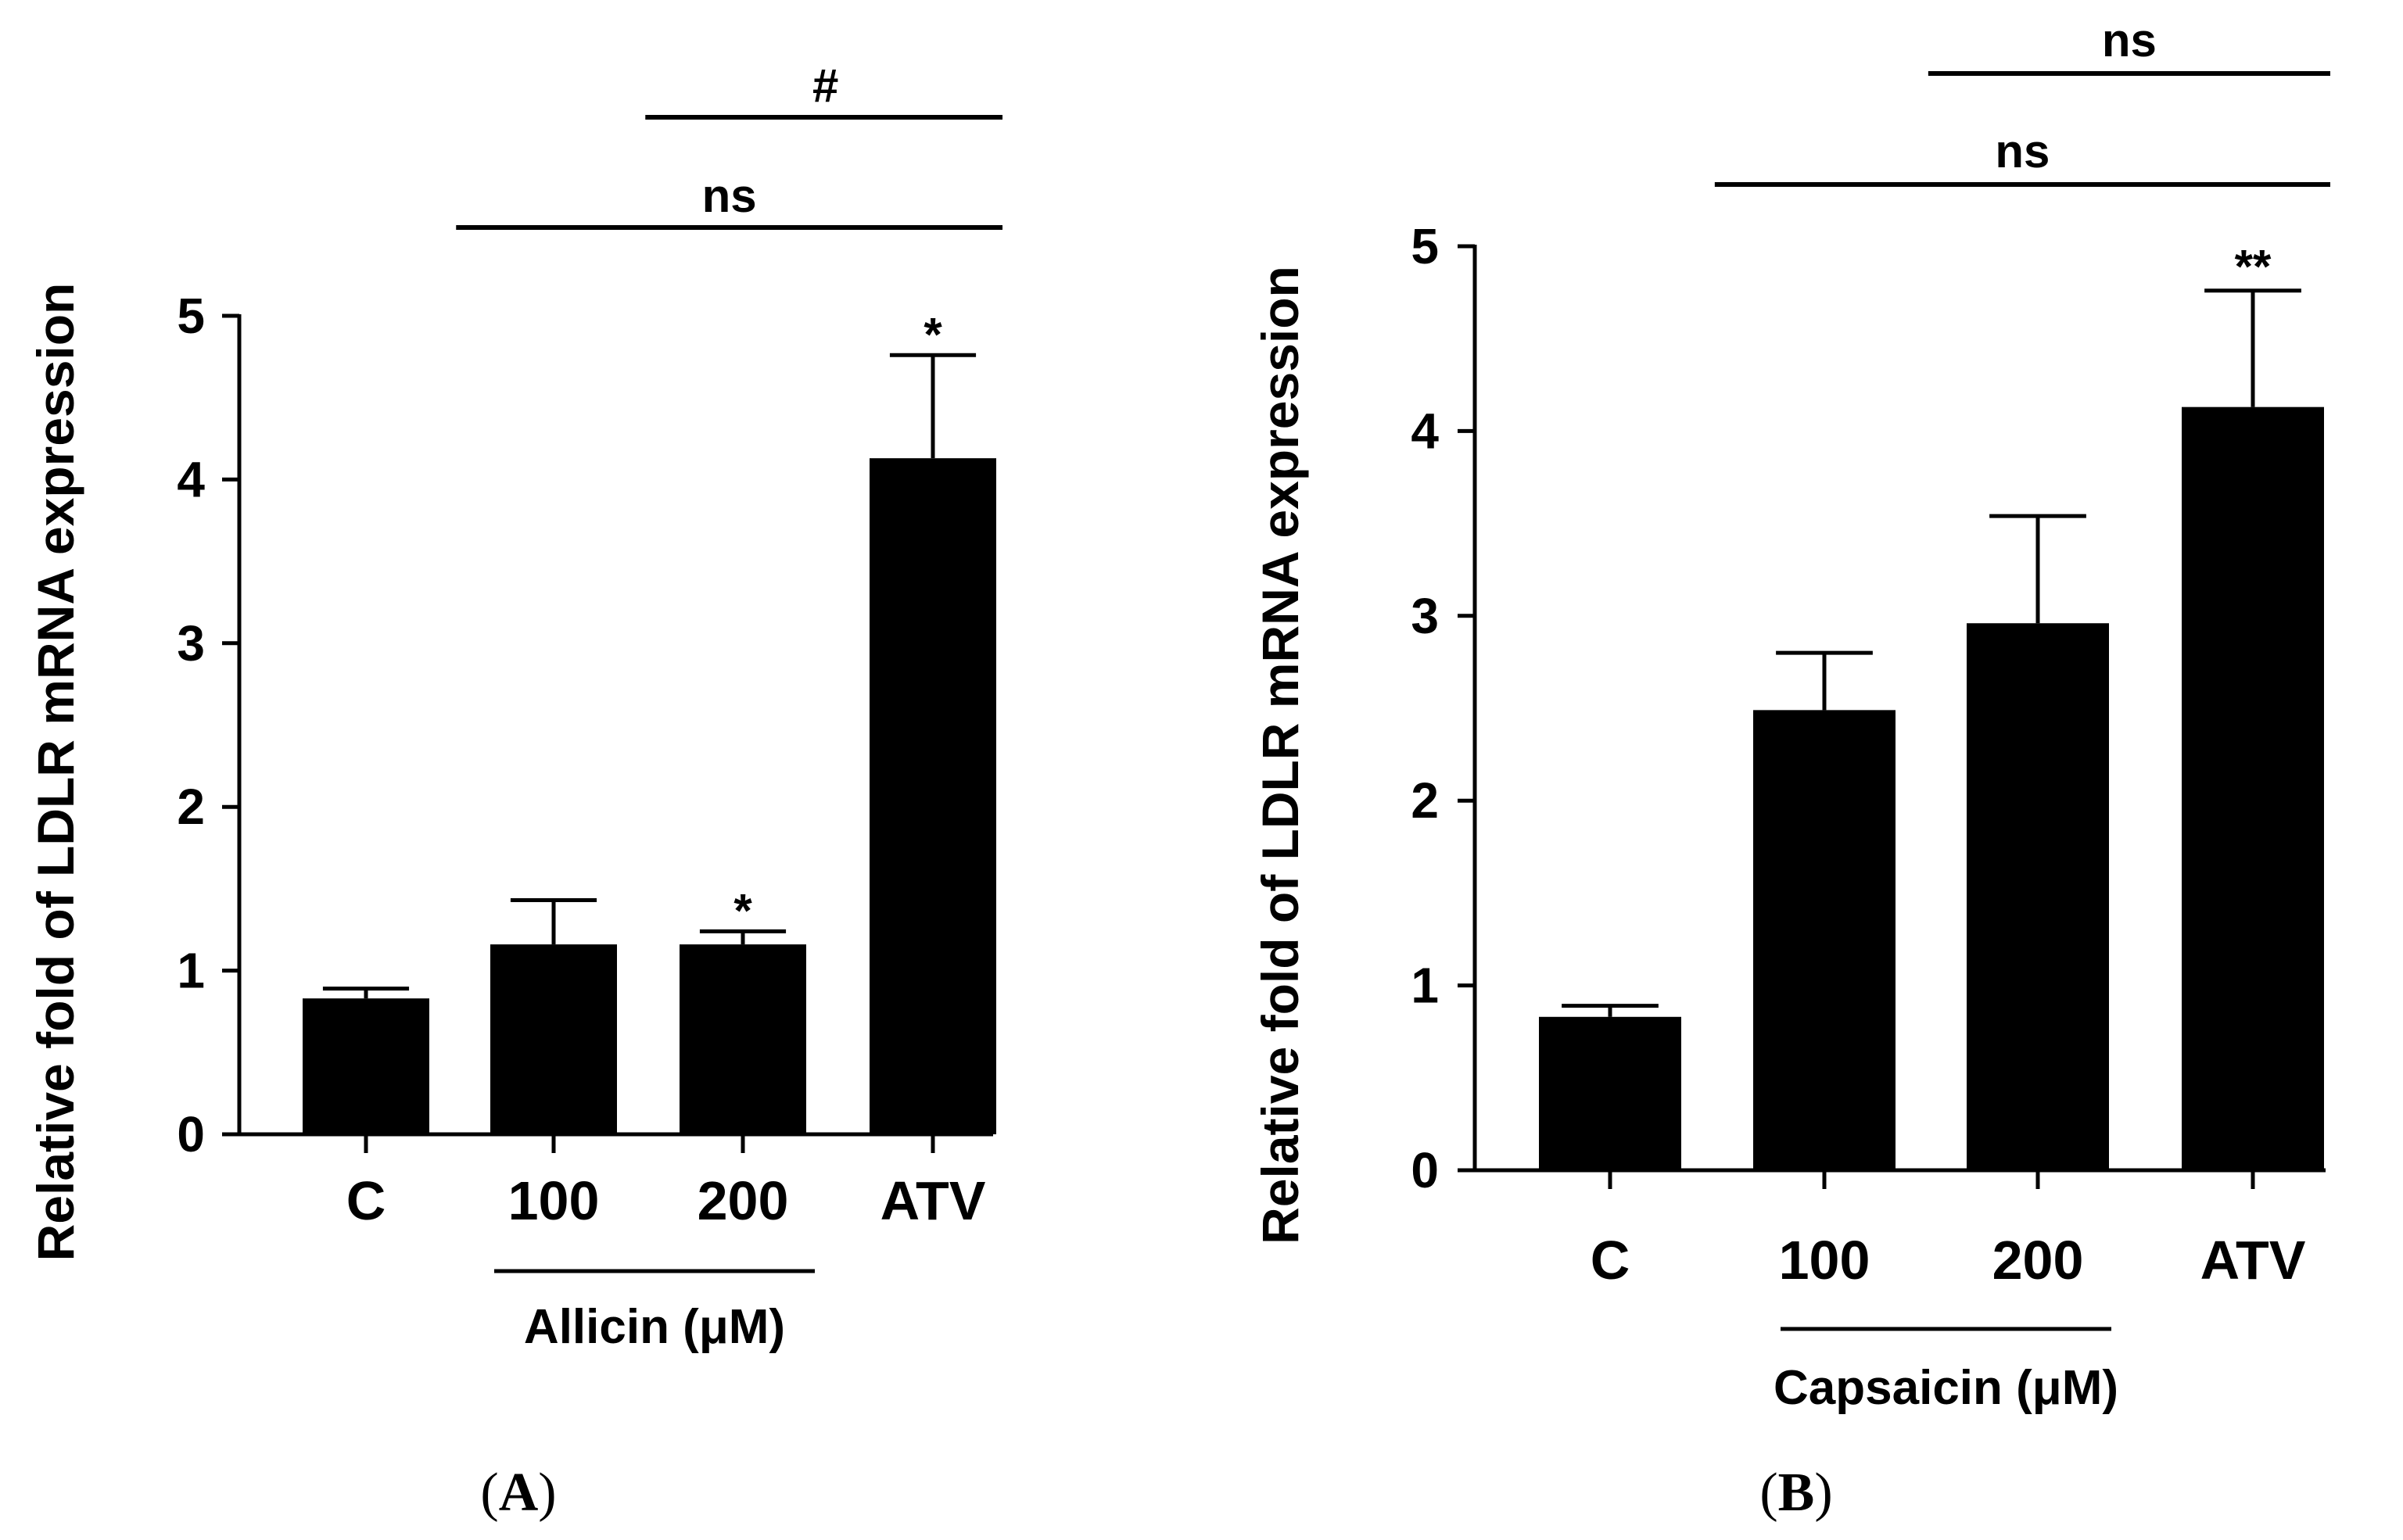  What do you see at coordinates (2253, 267) in the screenshot?
I see `significance-marker: **` at bounding box center [2253, 267].